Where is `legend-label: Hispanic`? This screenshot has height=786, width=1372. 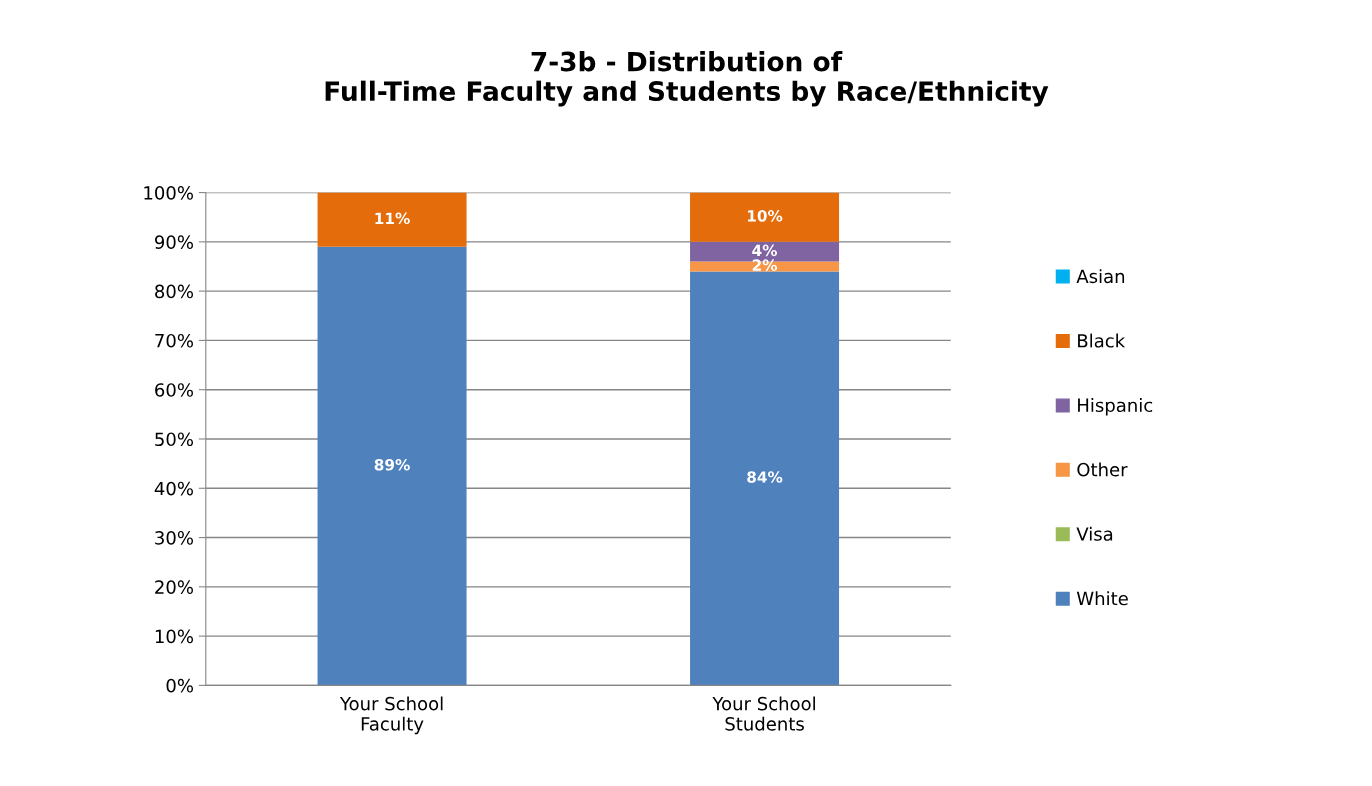 legend-label: Hispanic is located at coordinates (1115, 407).